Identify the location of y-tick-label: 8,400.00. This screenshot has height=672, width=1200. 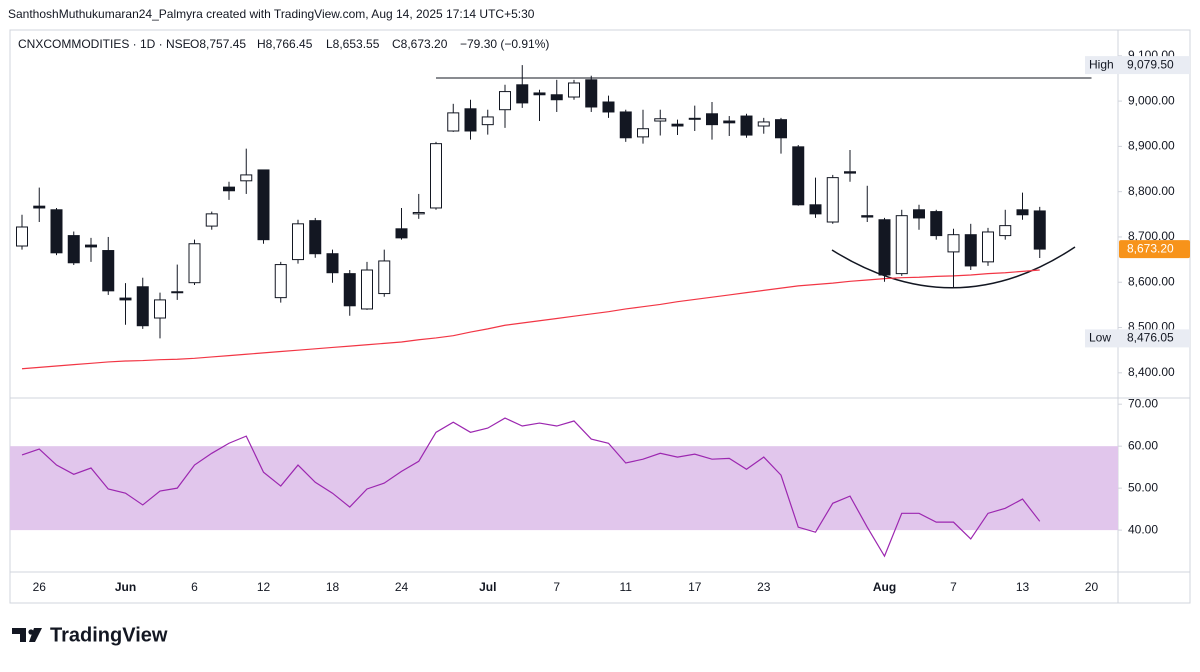
(1151, 372).